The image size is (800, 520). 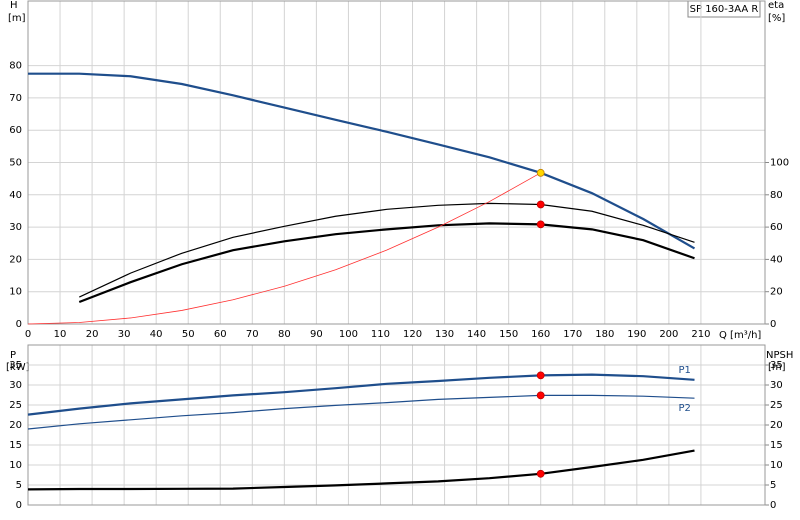 What do you see at coordinates (92, 334) in the screenshot?
I see `x-tick-label: 20` at bounding box center [92, 334].